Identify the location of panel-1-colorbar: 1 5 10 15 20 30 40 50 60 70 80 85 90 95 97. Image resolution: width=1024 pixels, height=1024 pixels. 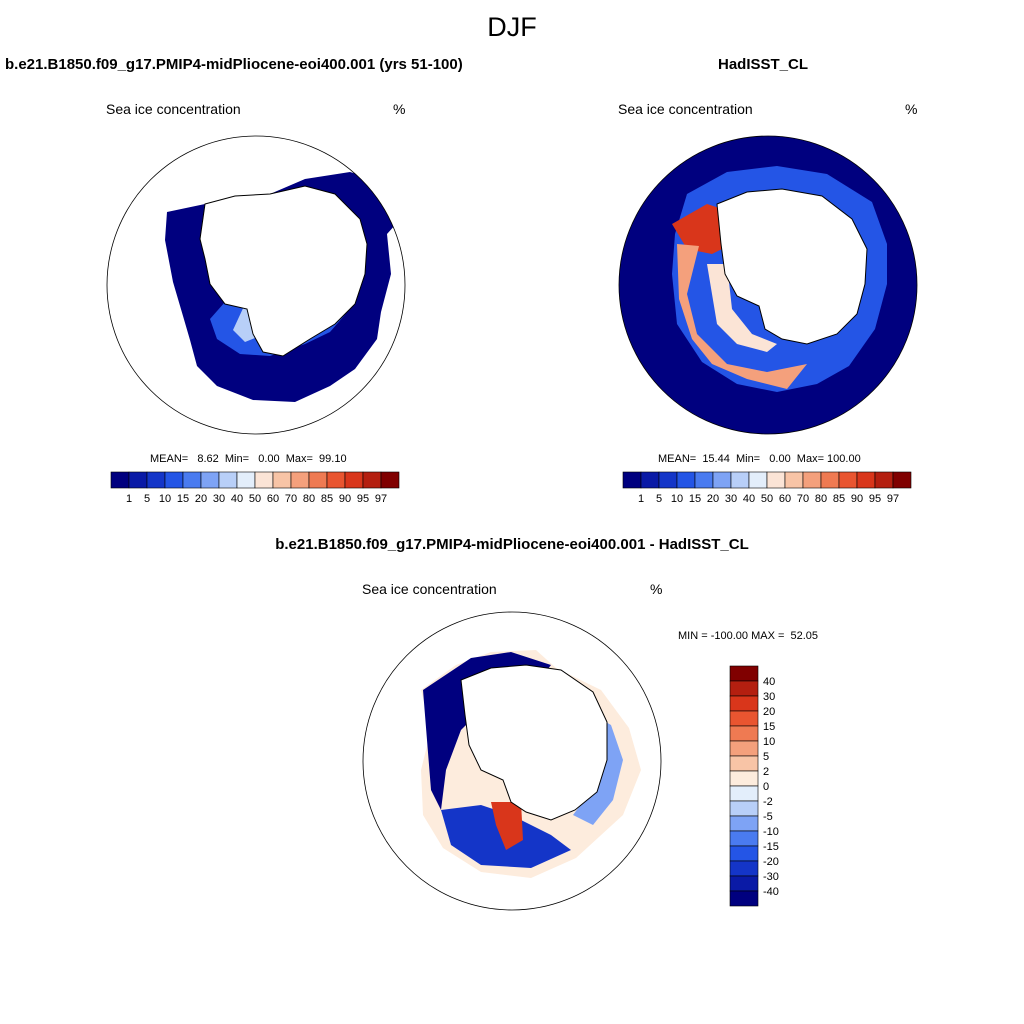
(255, 488).